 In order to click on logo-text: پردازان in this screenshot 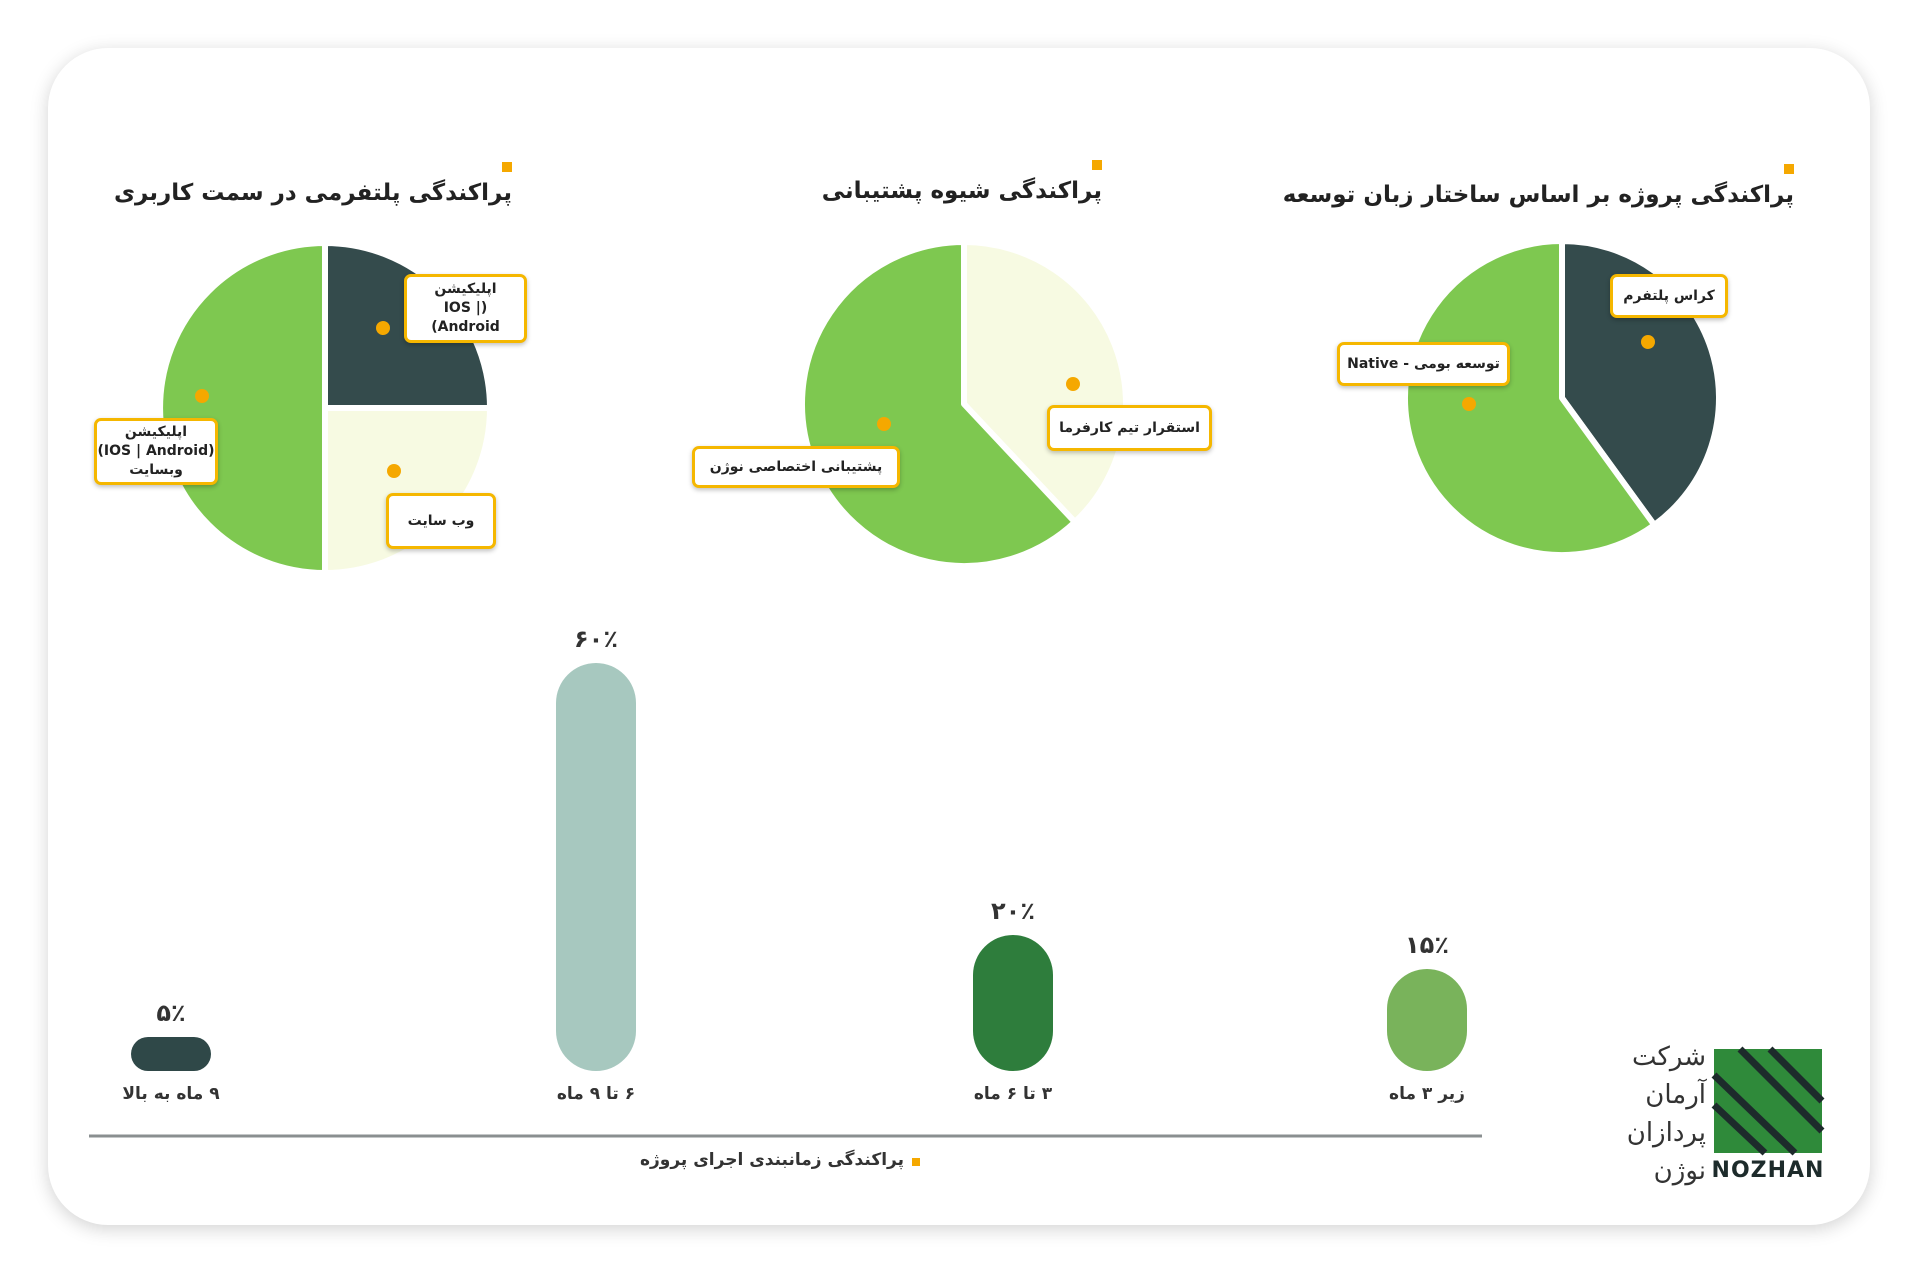, I will do `click(1666, 1133)`.